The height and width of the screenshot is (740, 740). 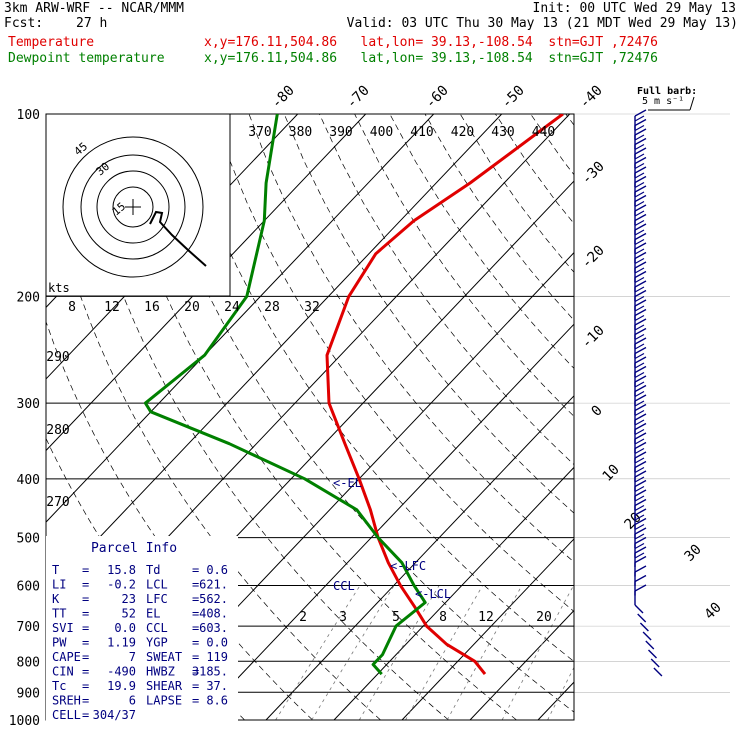 I want to click on parcel-row-key: CIN, so click(x=63, y=672).